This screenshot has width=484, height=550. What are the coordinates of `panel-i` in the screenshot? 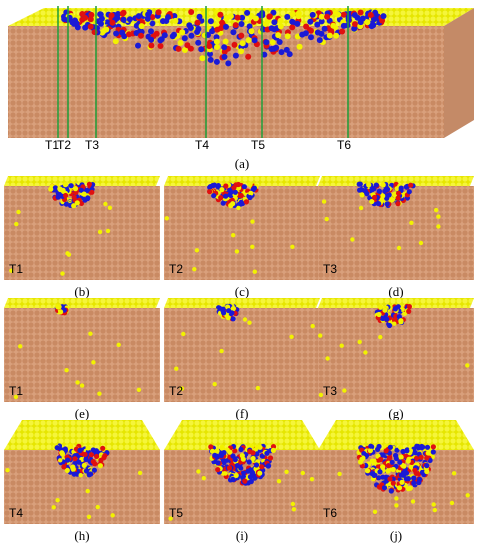 It's located at (242, 472).